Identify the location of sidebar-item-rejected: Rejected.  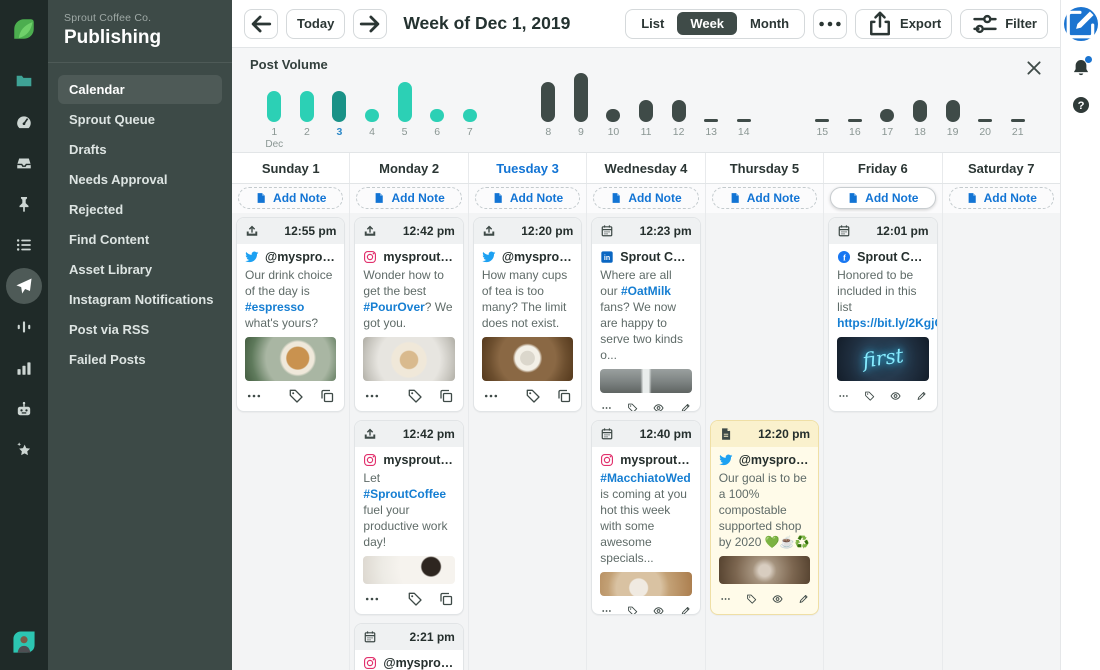
(96, 209).